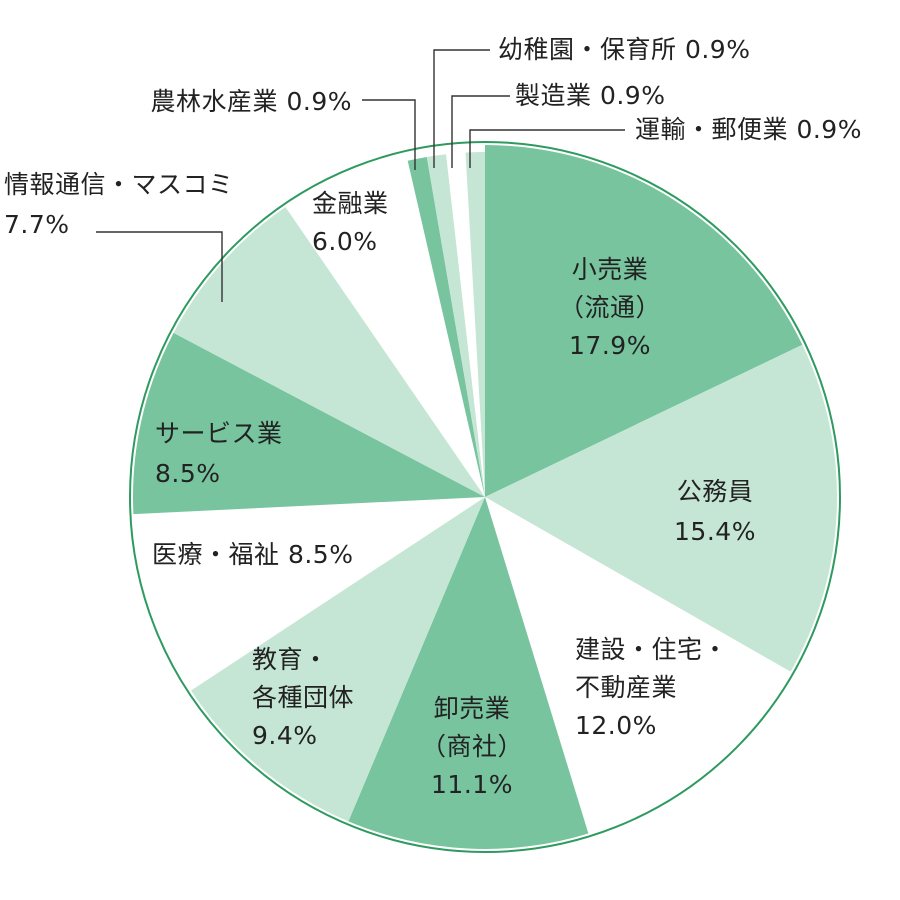  I want to click on slice-label-line: 医療・福祉 8.5%, so click(252, 554).